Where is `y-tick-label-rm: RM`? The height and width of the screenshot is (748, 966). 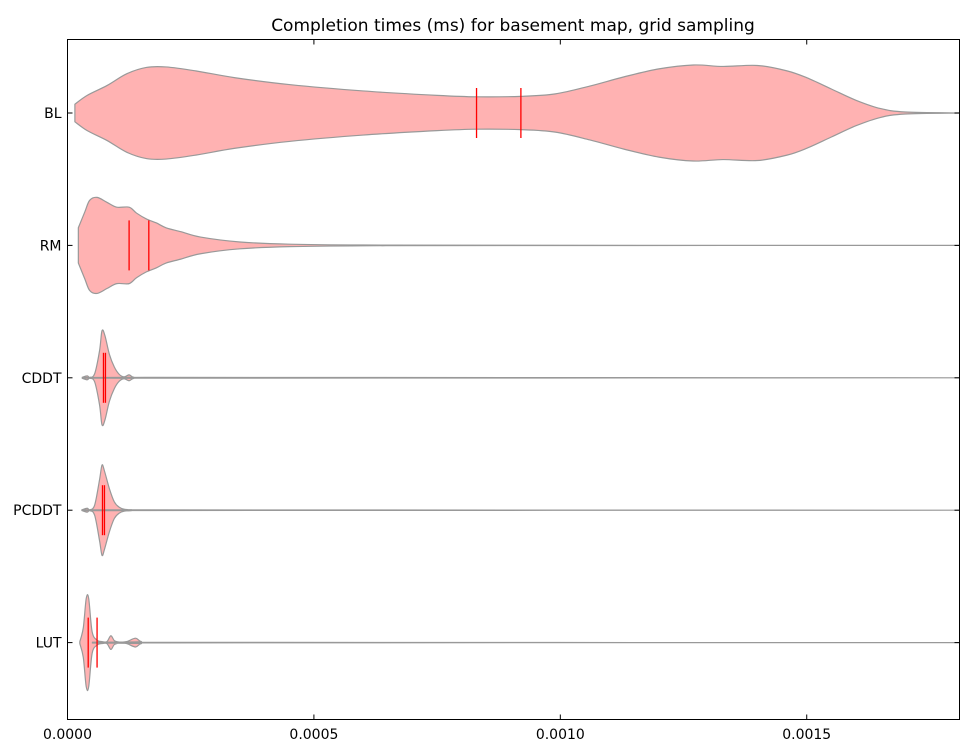
y-tick-label-rm: RM is located at coordinates (51, 246).